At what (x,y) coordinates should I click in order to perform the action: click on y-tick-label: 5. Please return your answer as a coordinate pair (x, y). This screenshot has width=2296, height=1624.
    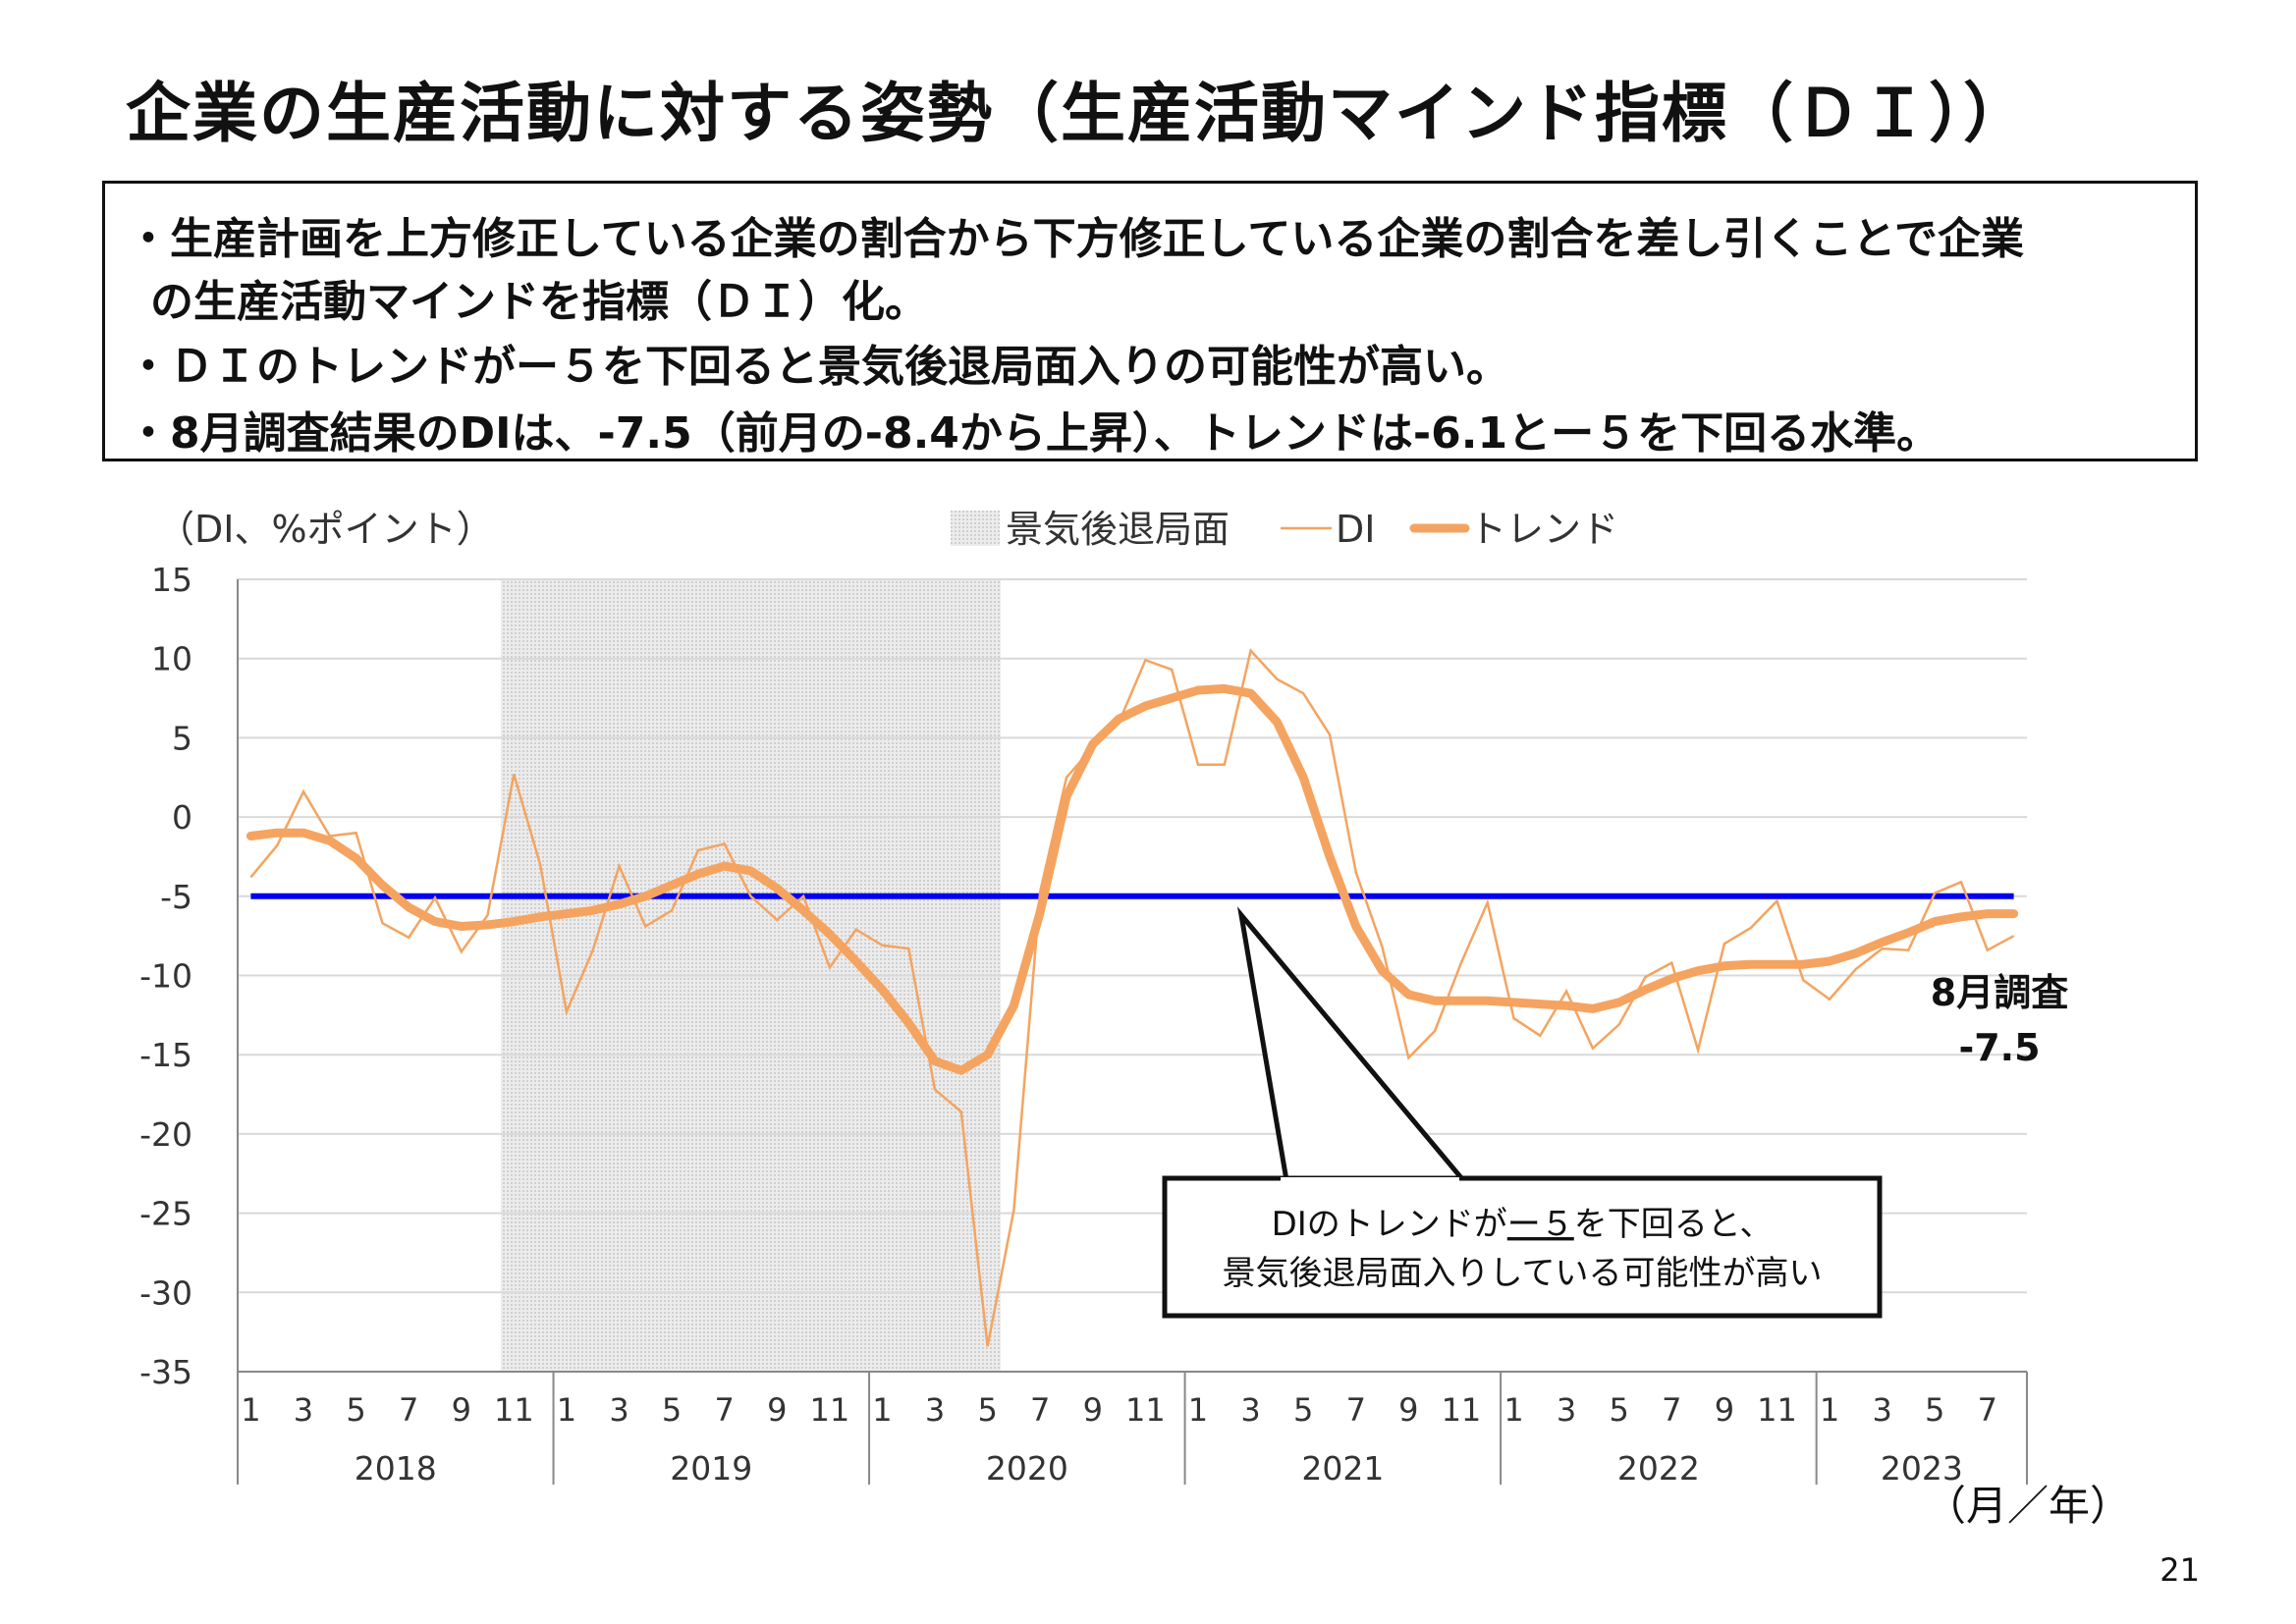
    Looking at the image, I should click on (182, 738).